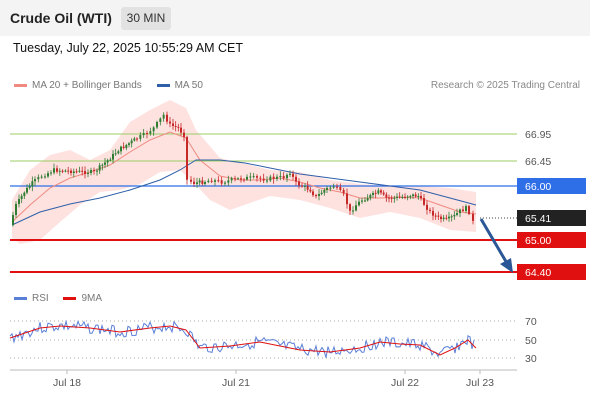 The height and width of the screenshot is (400, 590). What do you see at coordinates (128, 48) in the screenshot?
I see `chart-datetime: Tuesday, July 22, 2025 10:55:29 AM CET` at bounding box center [128, 48].